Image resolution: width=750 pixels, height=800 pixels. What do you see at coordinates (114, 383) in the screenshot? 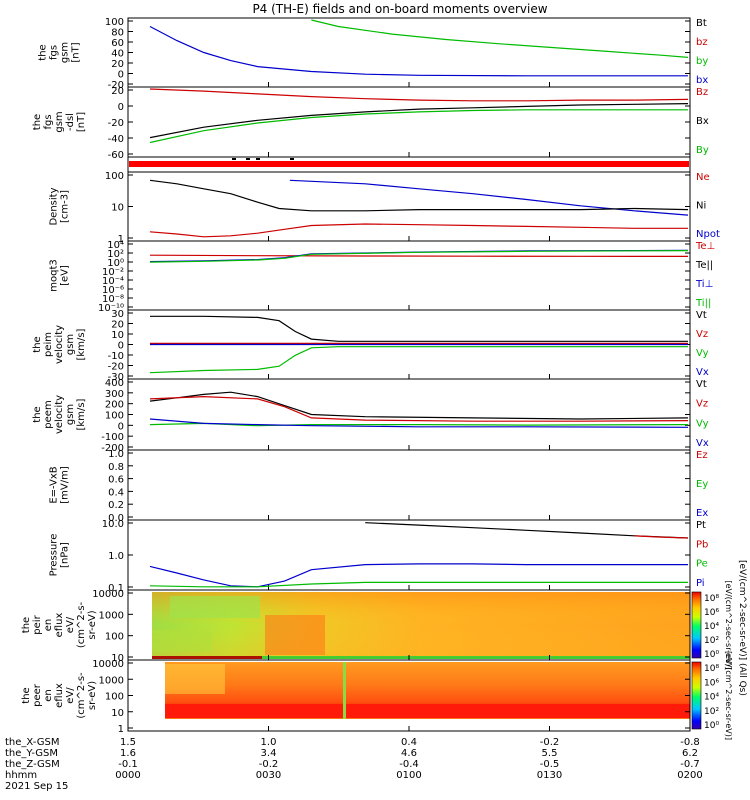
I see `ytick-label: 400` at bounding box center [114, 383].